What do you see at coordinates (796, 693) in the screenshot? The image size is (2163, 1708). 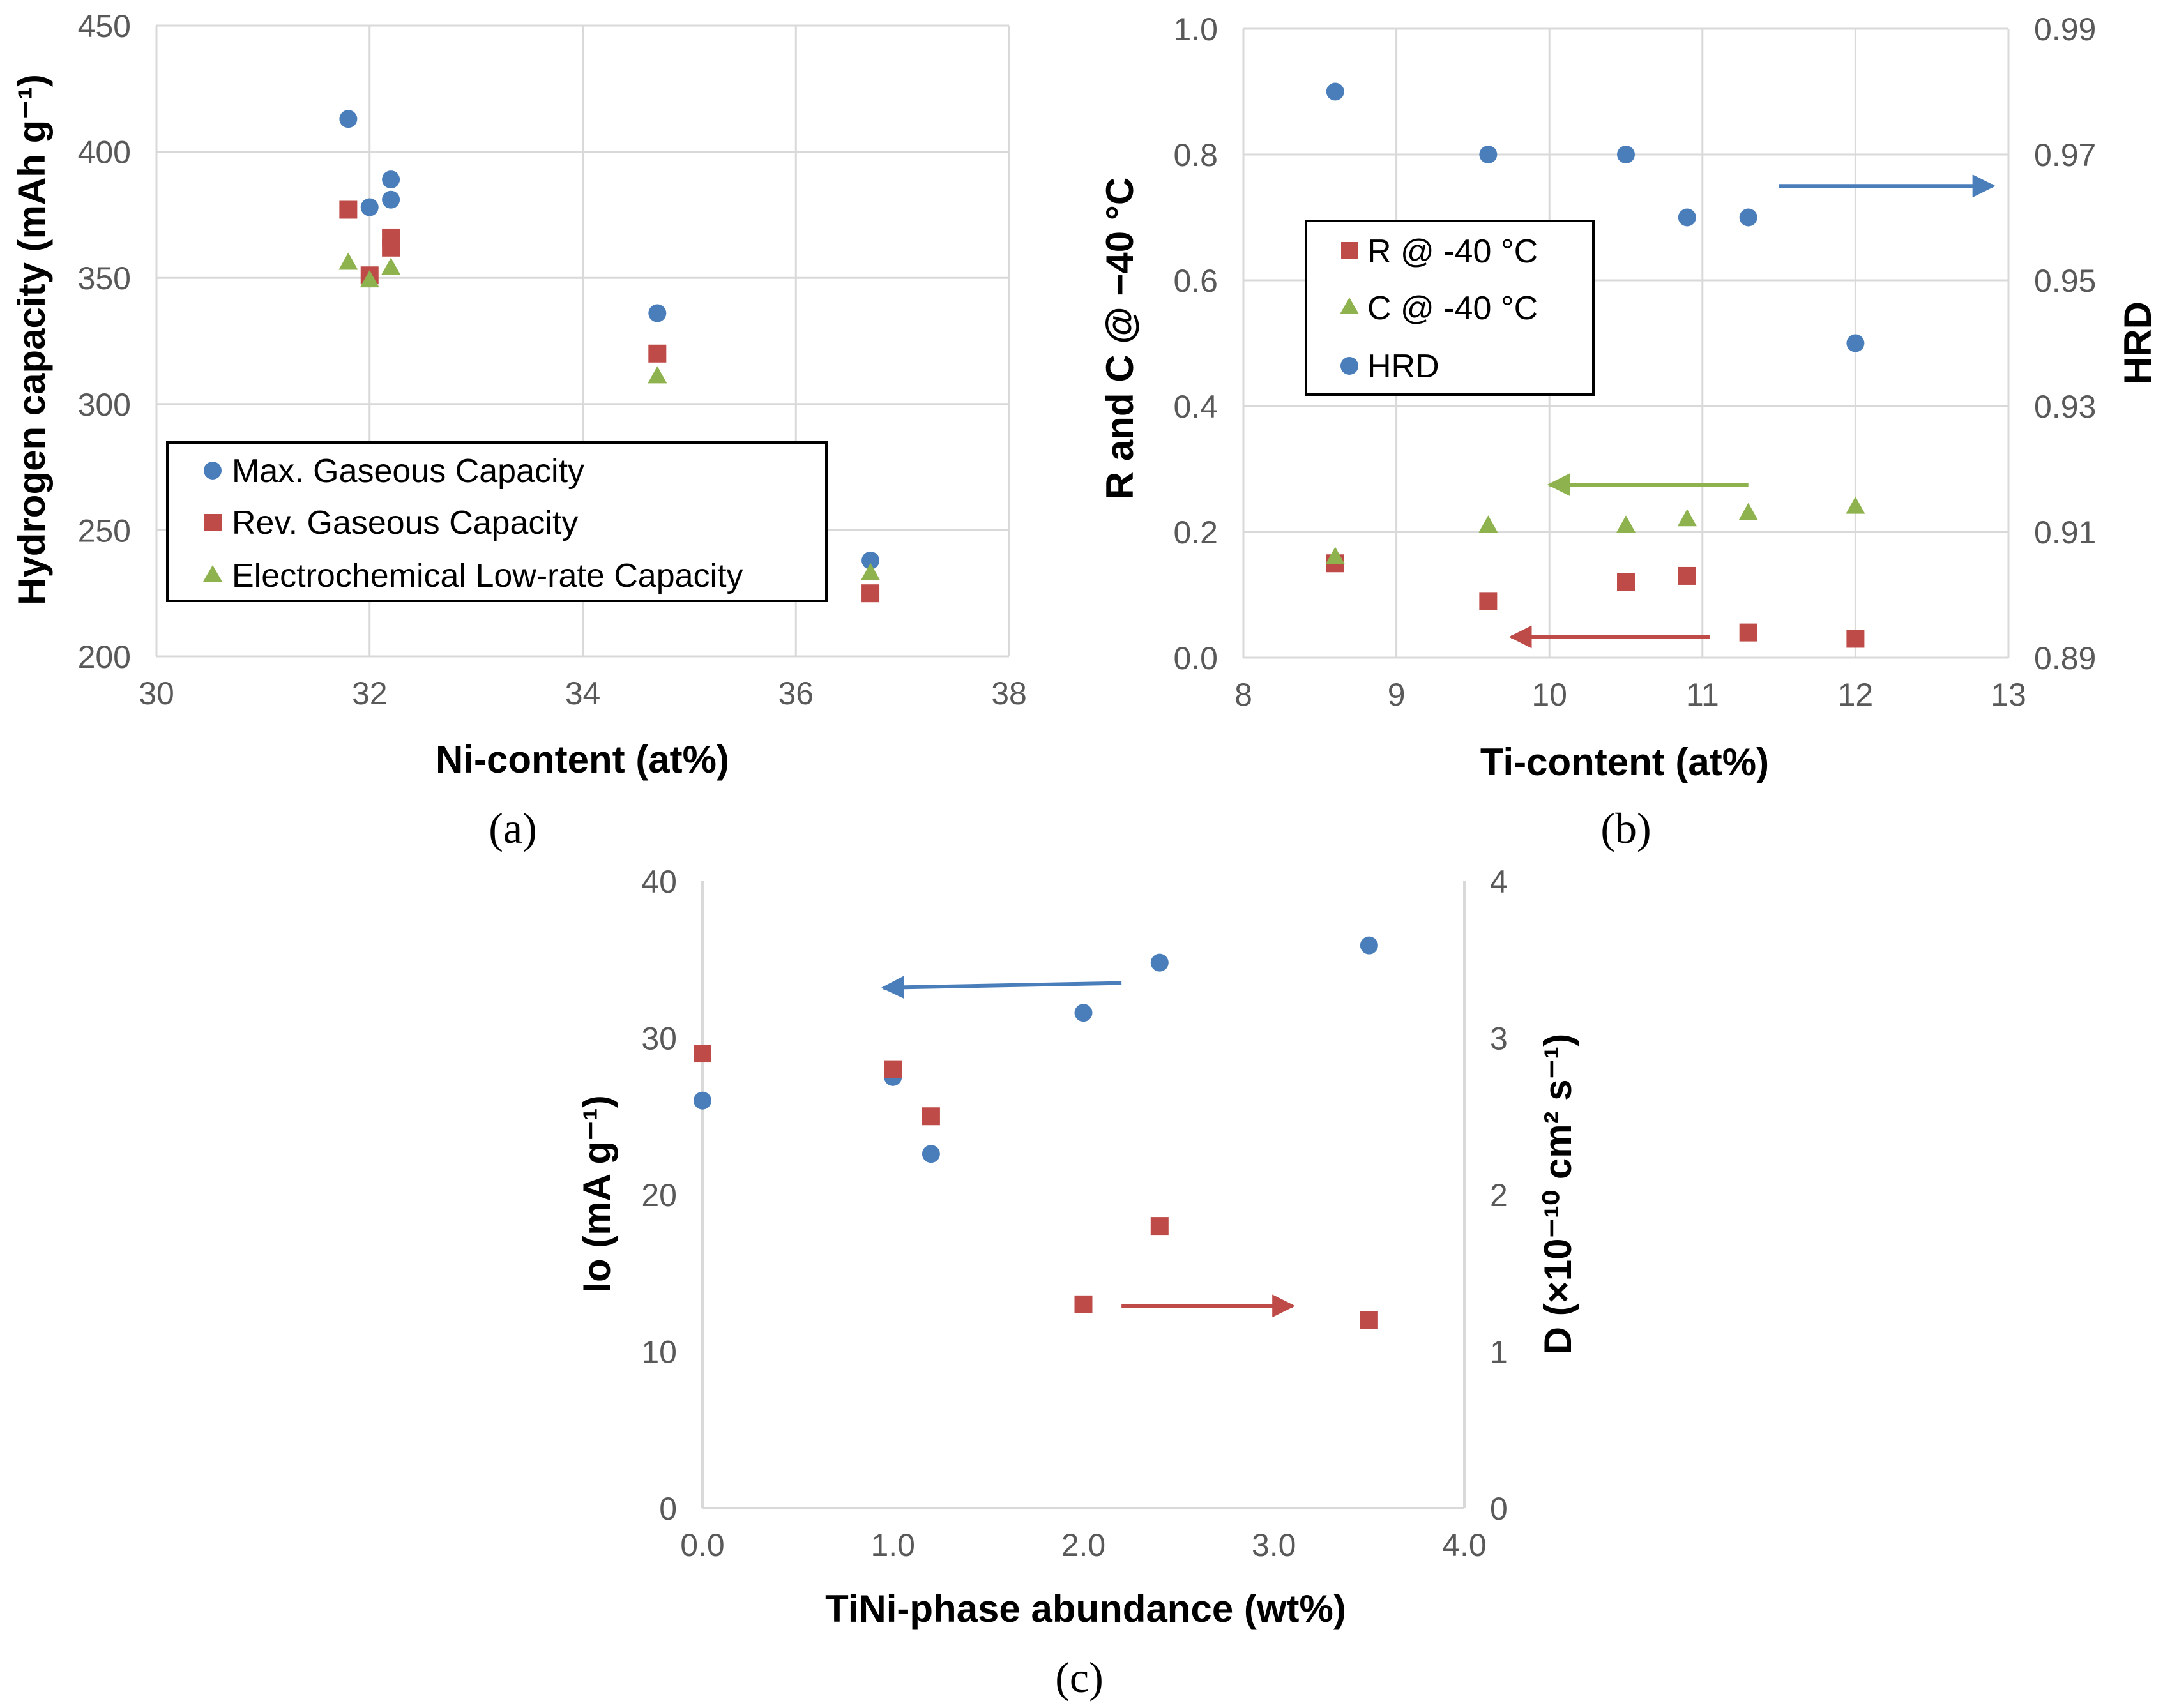 I see `x-tick-label: 36` at bounding box center [796, 693].